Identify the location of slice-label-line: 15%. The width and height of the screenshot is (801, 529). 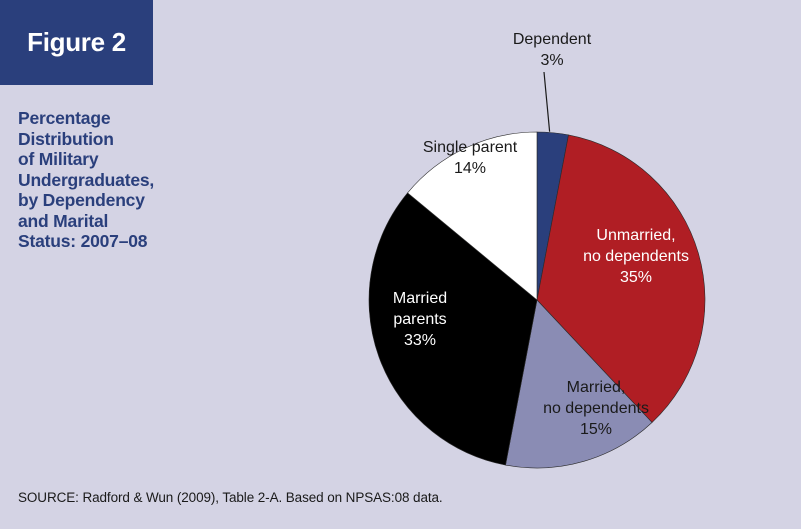
(596, 429).